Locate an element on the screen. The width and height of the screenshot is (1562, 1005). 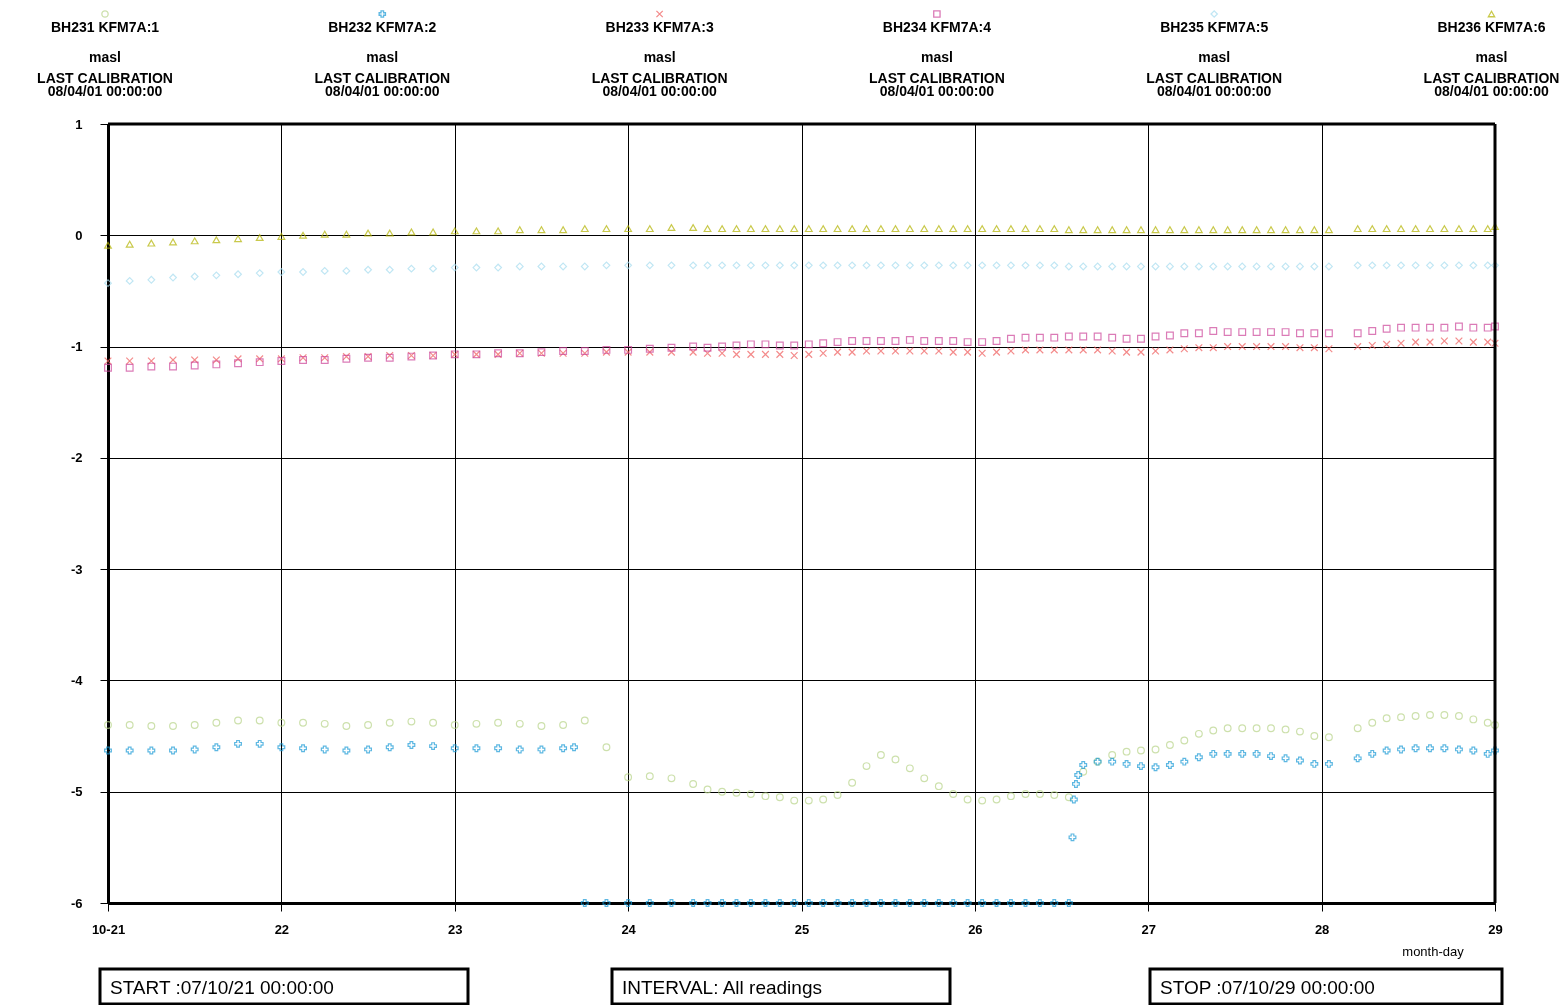
y-tick-label: -4 is located at coordinates (77, 680).